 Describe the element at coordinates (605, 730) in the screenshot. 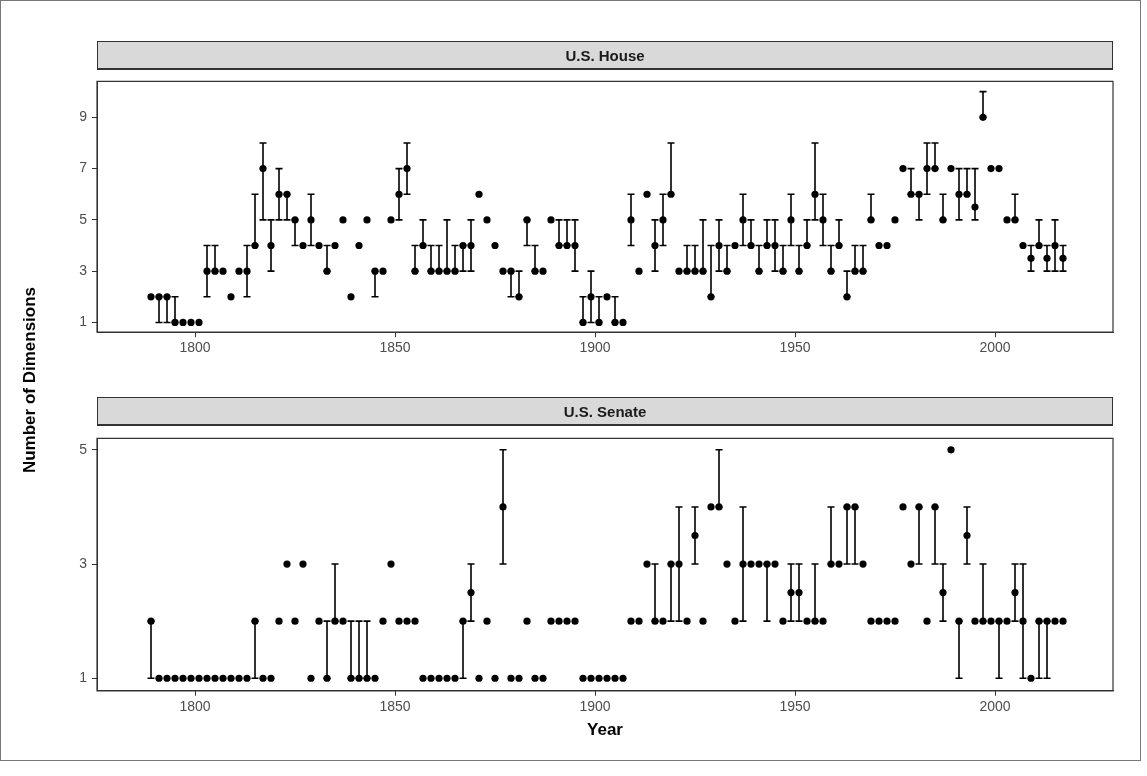

I see `x-axis-title: Year` at that location.